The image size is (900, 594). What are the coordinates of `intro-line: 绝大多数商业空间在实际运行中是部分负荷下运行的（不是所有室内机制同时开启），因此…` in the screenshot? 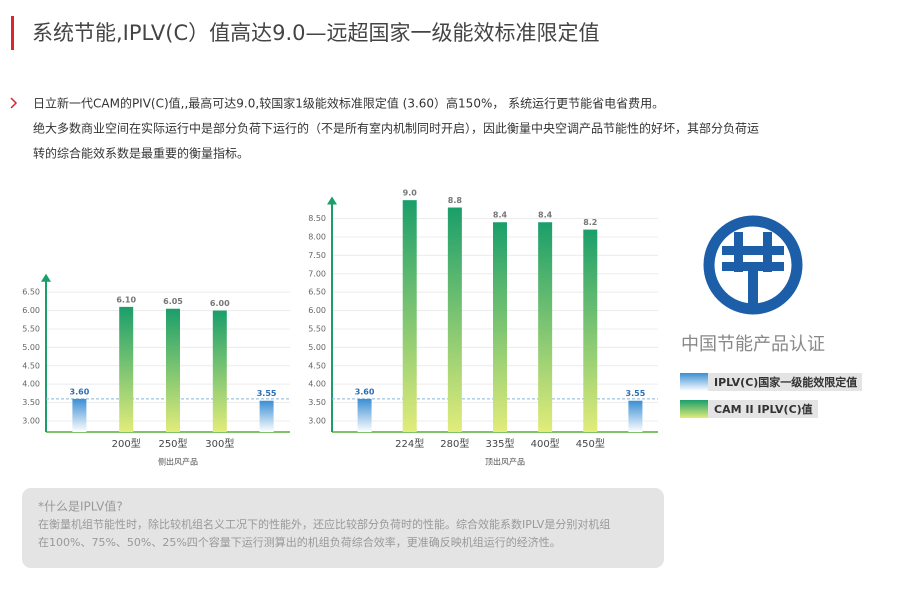 It's located at (396, 128).